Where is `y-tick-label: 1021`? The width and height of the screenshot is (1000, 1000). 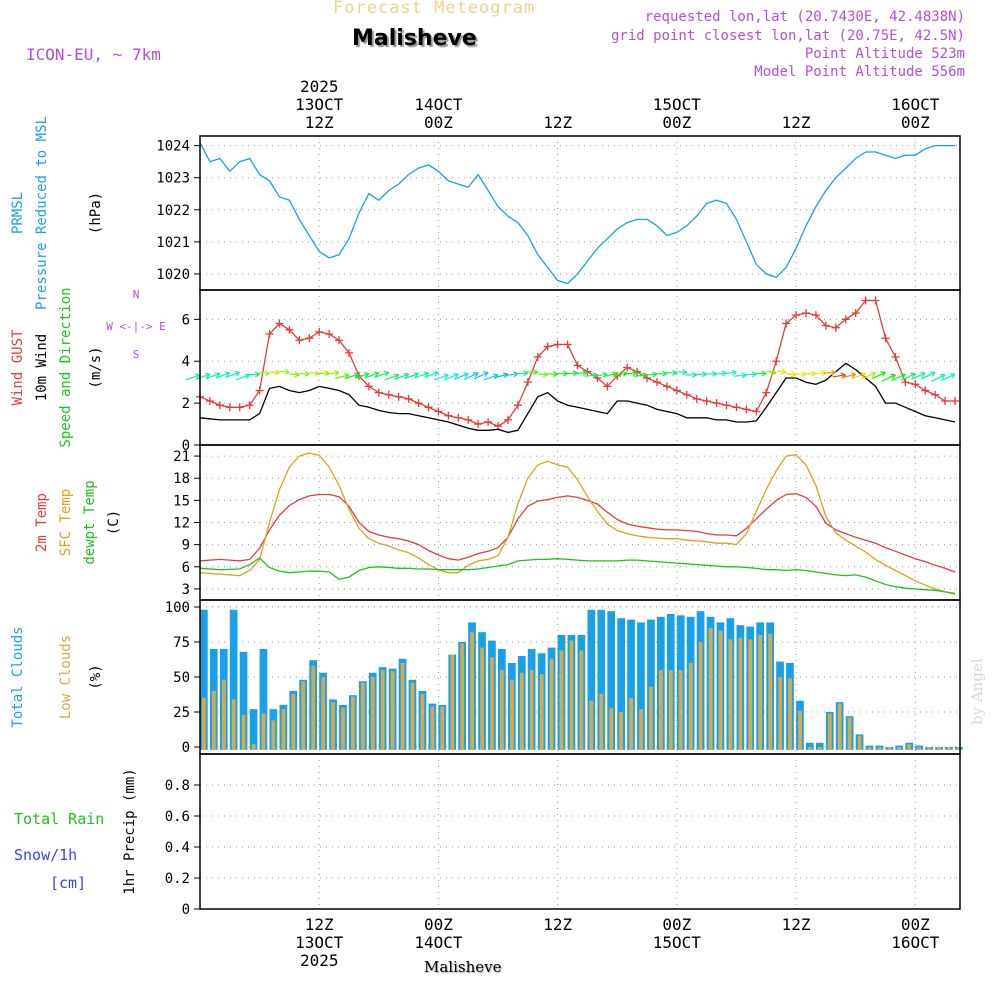
y-tick-label: 1021 is located at coordinates (173, 243).